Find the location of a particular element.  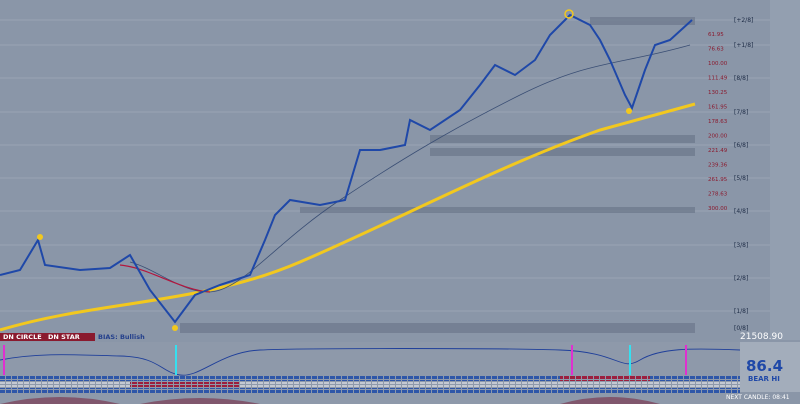

red-ma is located at coordinates (165, 278).